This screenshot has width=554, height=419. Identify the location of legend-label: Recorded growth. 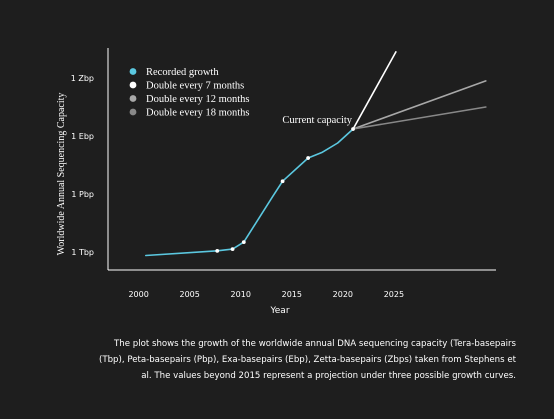
(182, 72).